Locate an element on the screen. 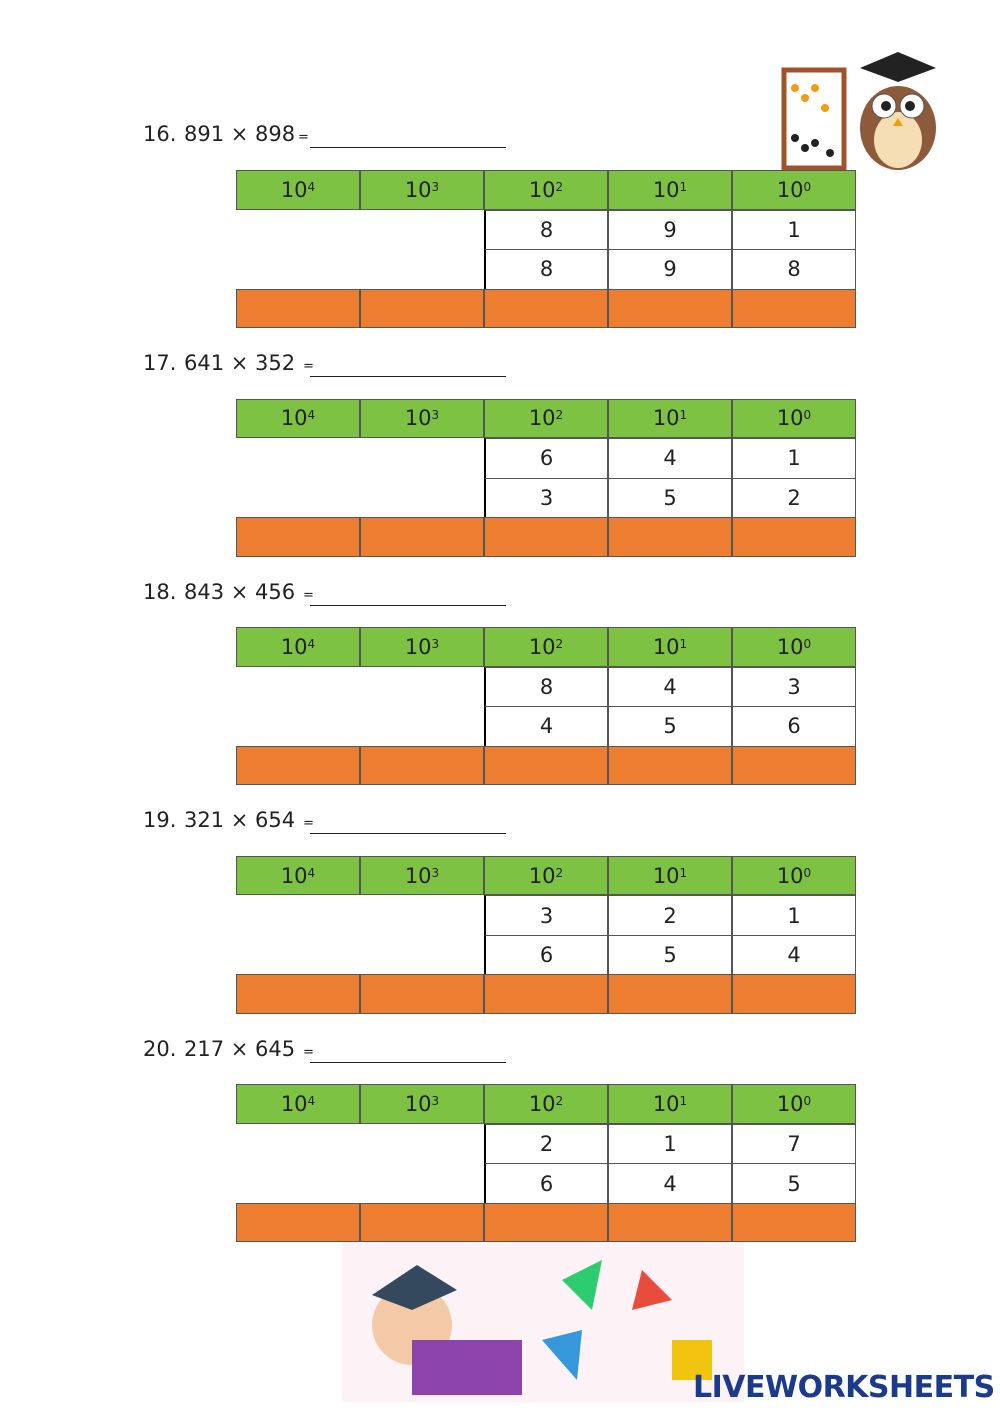  digit-cell: 7 is located at coordinates (794, 1144).